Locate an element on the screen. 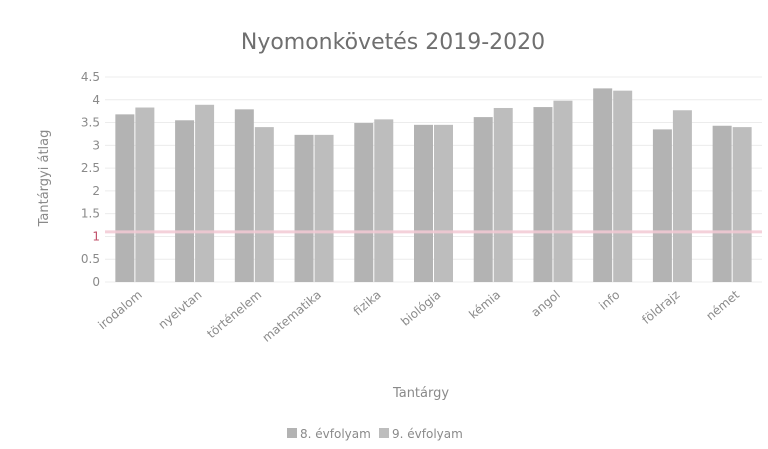 The image size is (768, 449). x-tick-label: biológia is located at coordinates (420, 308).